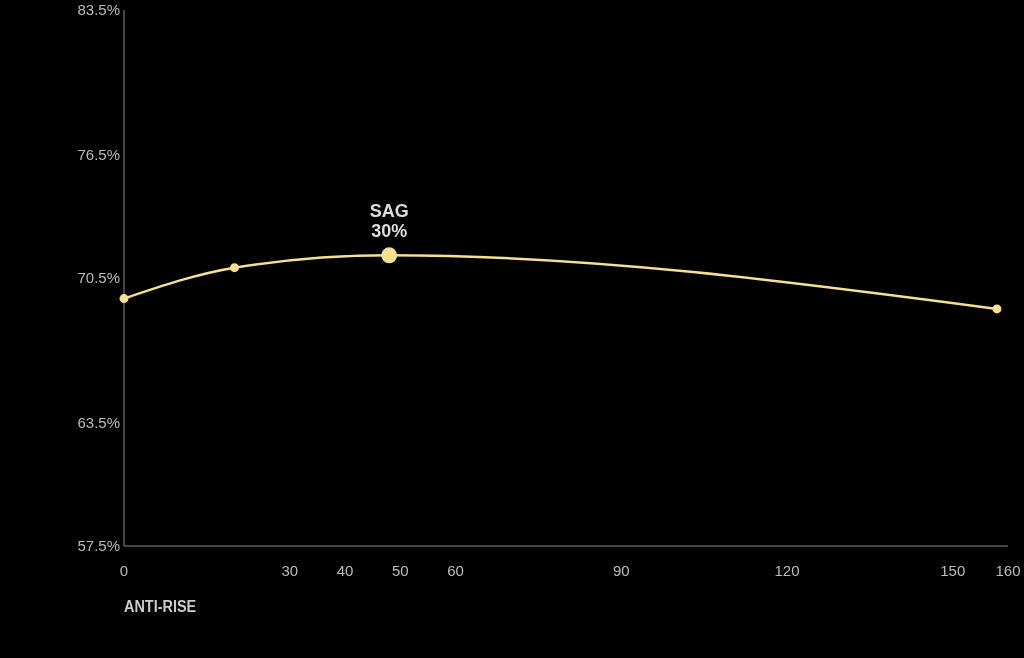 This screenshot has height=658, width=1024. I want to click on y-tick-label: 63.5%, so click(98, 422).